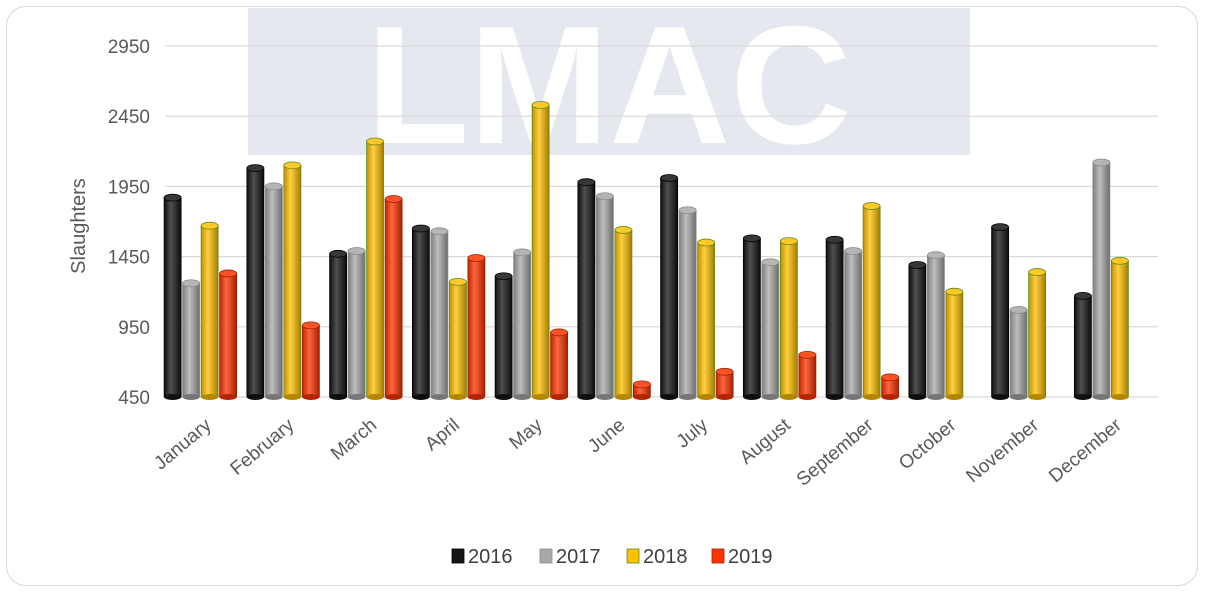  What do you see at coordinates (476, 327) in the screenshot?
I see `bar-2019-april` at bounding box center [476, 327].